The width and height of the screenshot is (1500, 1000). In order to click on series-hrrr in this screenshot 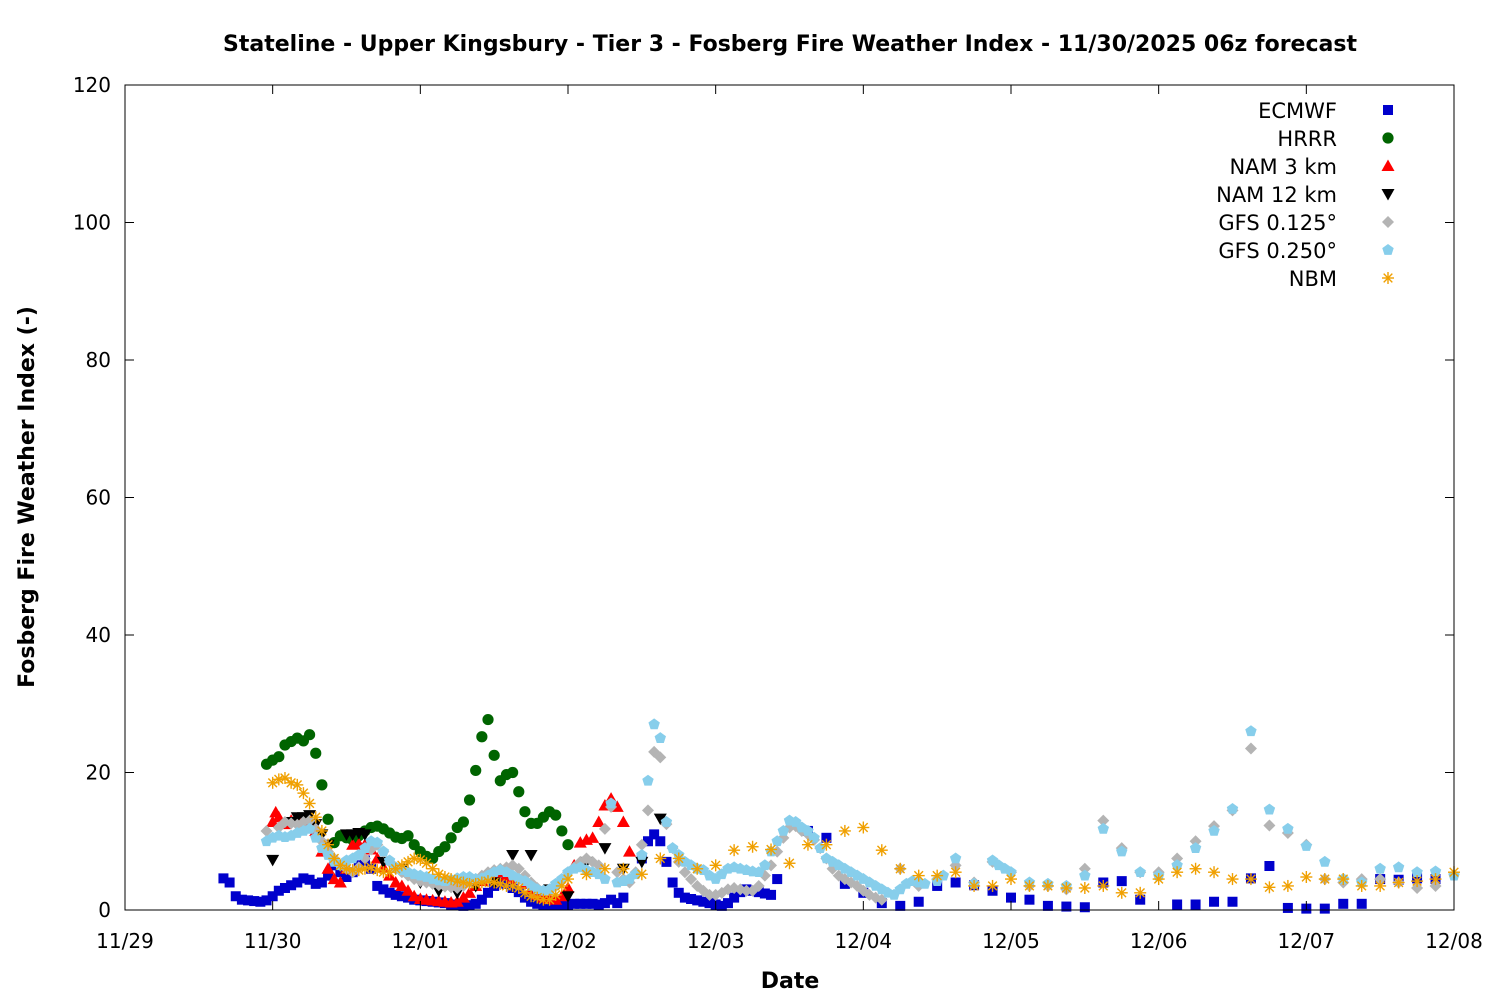, I will do `click(417, 789)`.